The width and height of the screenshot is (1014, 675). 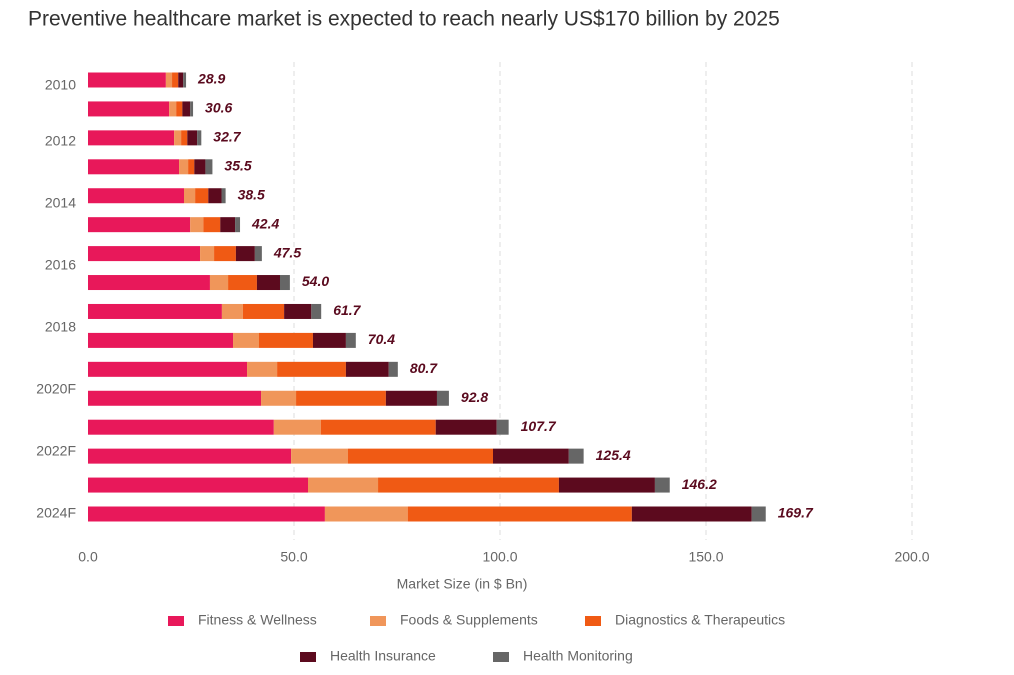 What do you see at coordinates (613, 455) in the screenshot?
I see `total-label: 125.4` at bounding box center [613, 455].